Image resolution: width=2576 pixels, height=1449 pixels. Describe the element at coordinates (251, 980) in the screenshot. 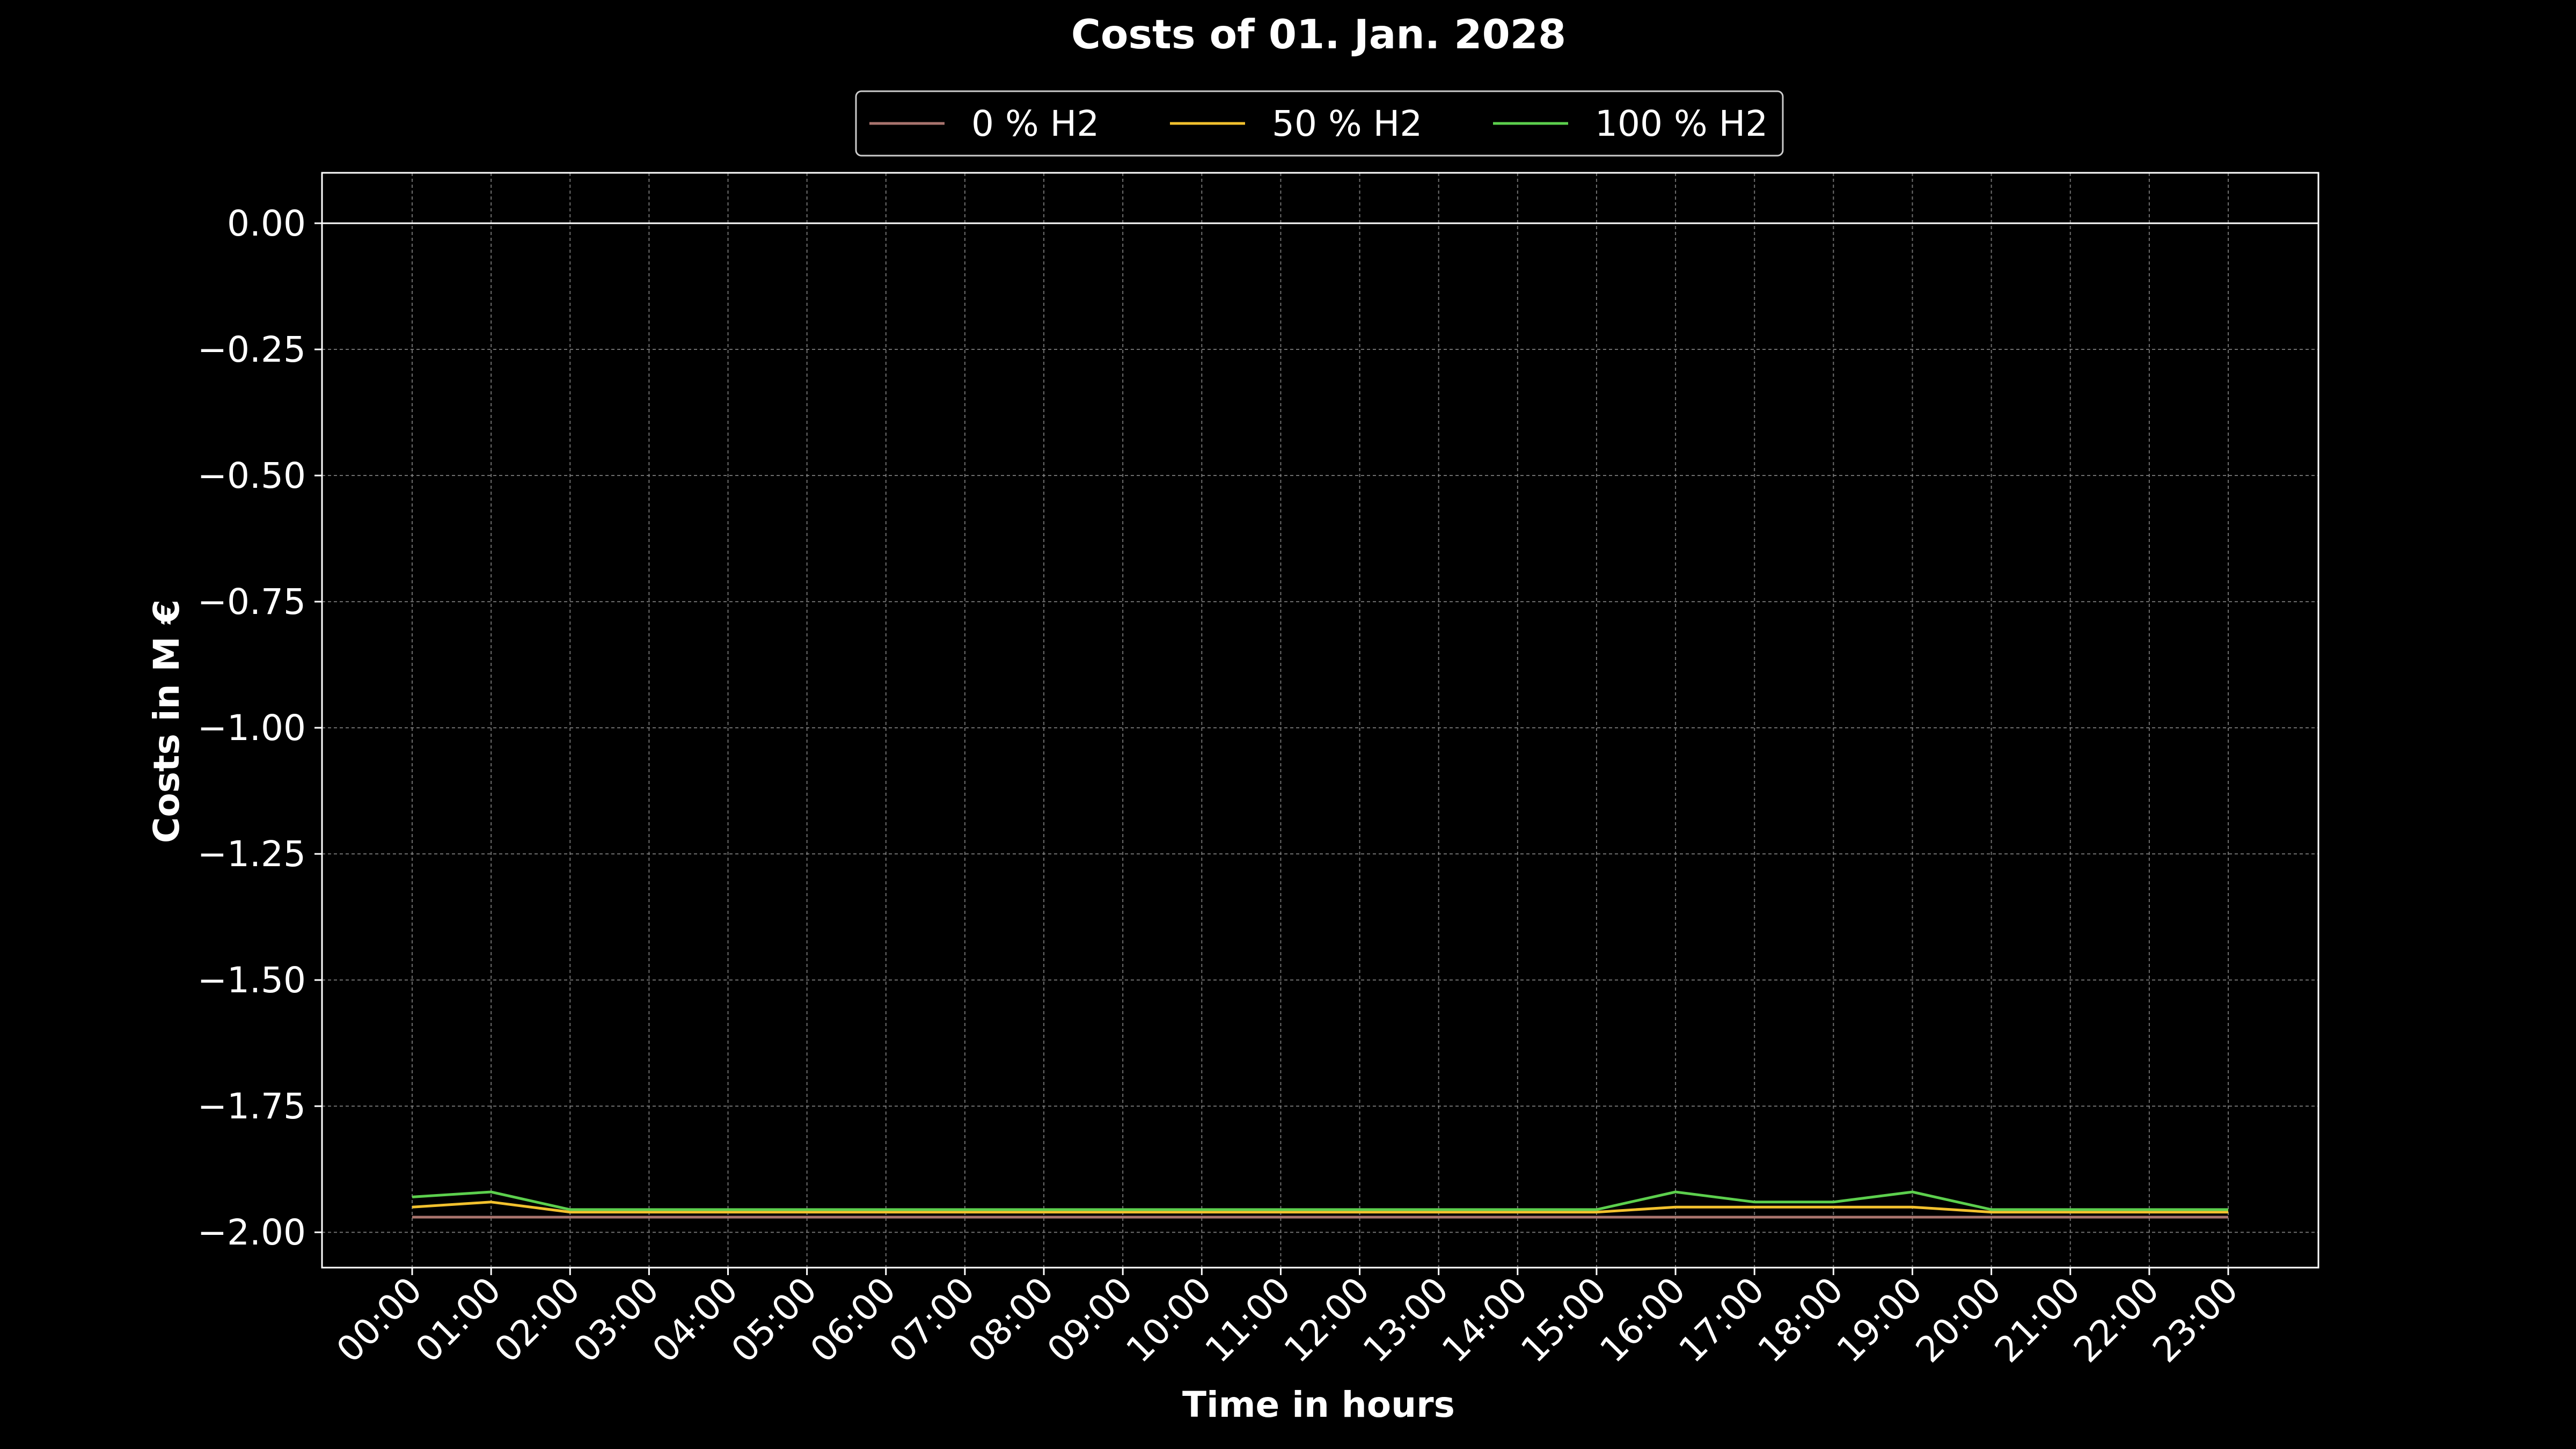

I see `y-tick-label: −1.50` at that location.